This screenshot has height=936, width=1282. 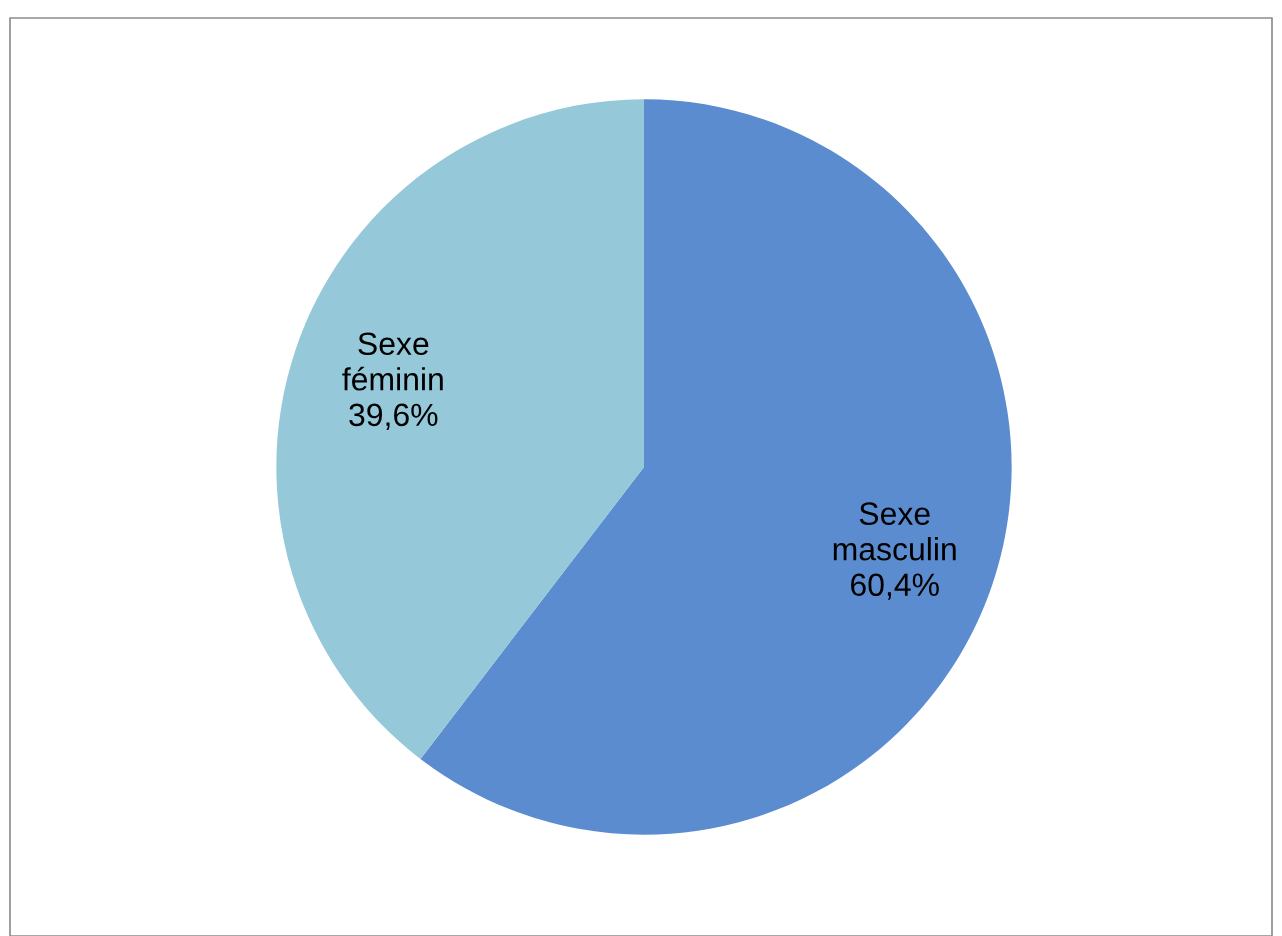 I want to click on slice-label: Sexe masculin, so click(x=894, y=531).